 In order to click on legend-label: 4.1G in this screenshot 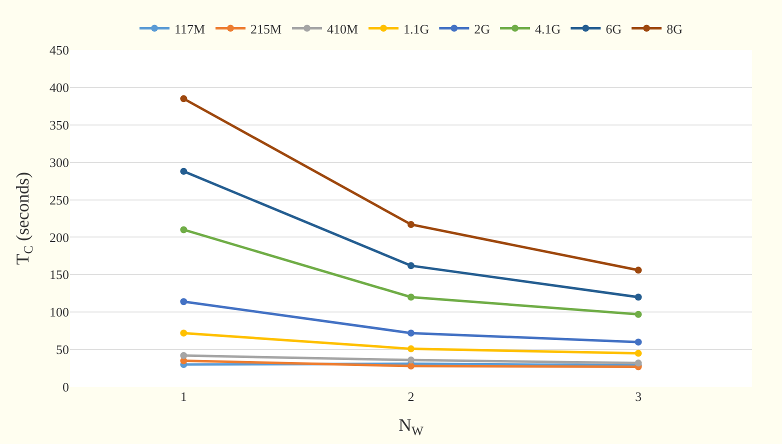, I will do `click(548, 28)`.